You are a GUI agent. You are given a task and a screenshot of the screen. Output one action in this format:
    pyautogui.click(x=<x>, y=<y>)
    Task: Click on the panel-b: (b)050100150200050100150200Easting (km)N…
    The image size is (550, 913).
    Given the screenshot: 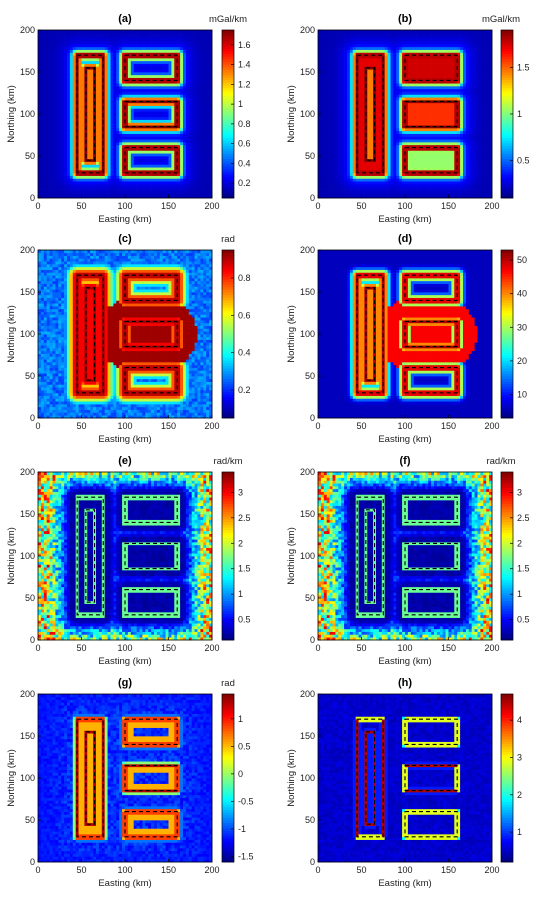 What is the action you would take?
    pyautogui.click(x=408, y=119)
    